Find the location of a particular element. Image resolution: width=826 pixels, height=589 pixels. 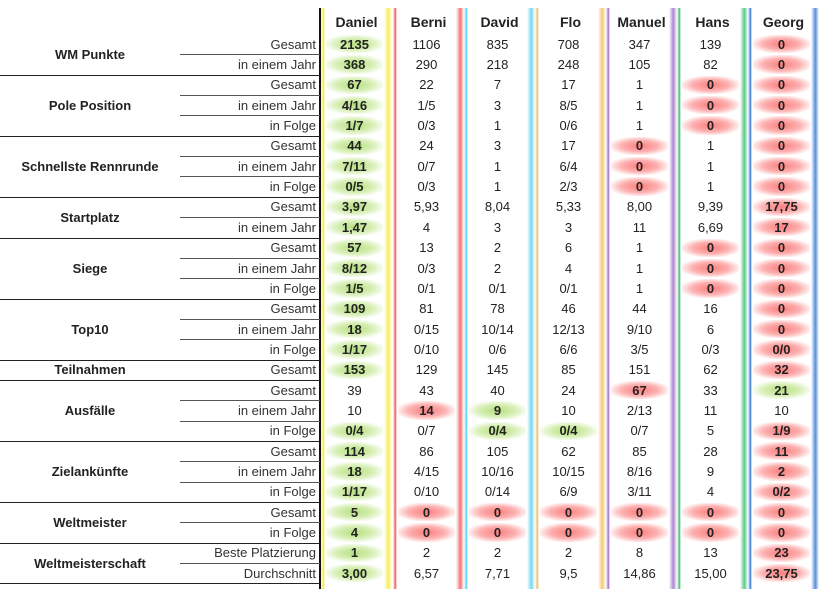

group-title: Ausfälle is located at coordinates (90, 410).